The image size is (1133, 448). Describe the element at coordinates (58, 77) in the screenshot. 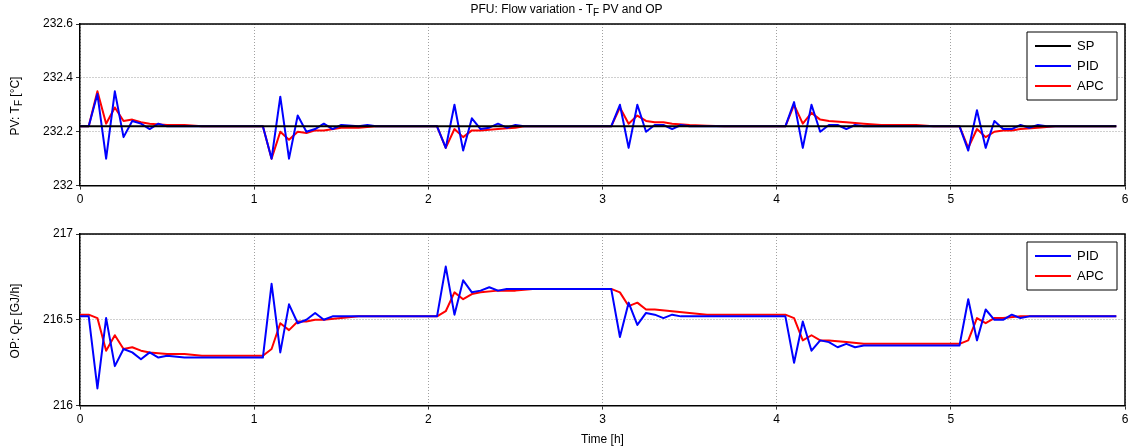

I see `y-tick-label: 232.4` at that location.